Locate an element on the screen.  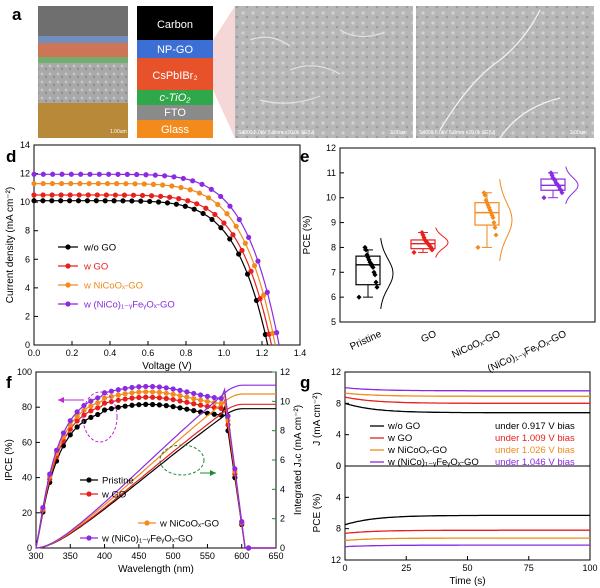
jv-xtick-label: 0.4 is located at coordinates (110, 353).